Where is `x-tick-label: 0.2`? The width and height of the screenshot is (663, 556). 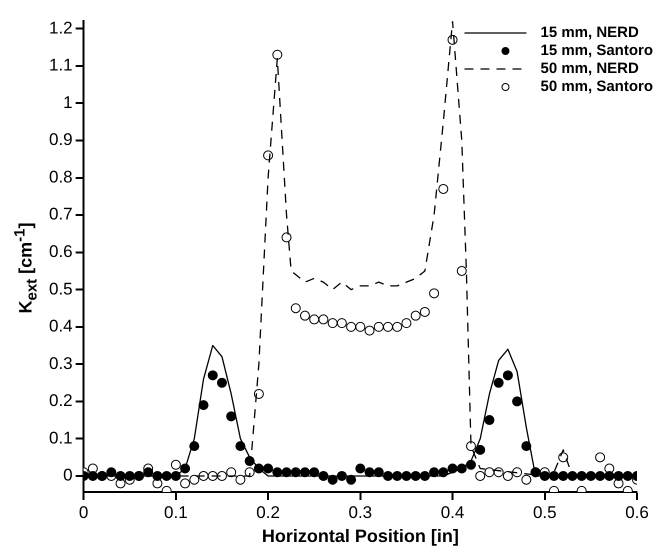
x-tick-label: 0.2 is located at coordinates (268, 512).